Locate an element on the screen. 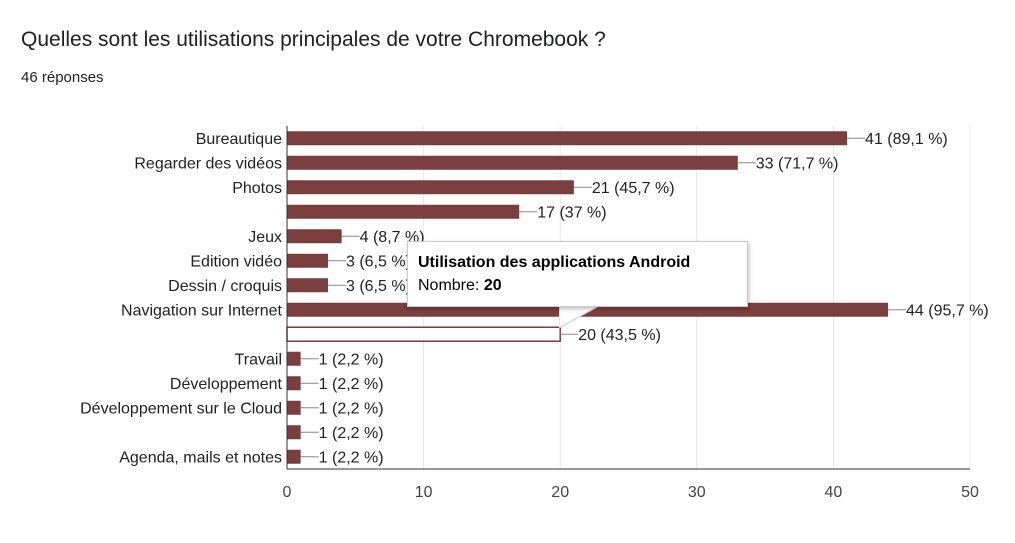 This screenshot has width=1015, height=543. category-label: Agenda, mails et notes is located at coordinates (200, 457).